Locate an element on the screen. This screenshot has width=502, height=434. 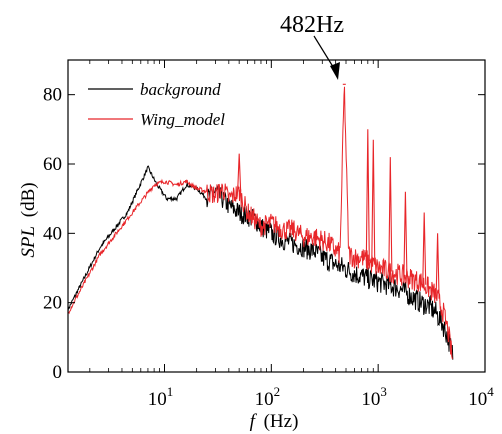
x-tick-label: 10¹ is located at coordinates (161, 397).